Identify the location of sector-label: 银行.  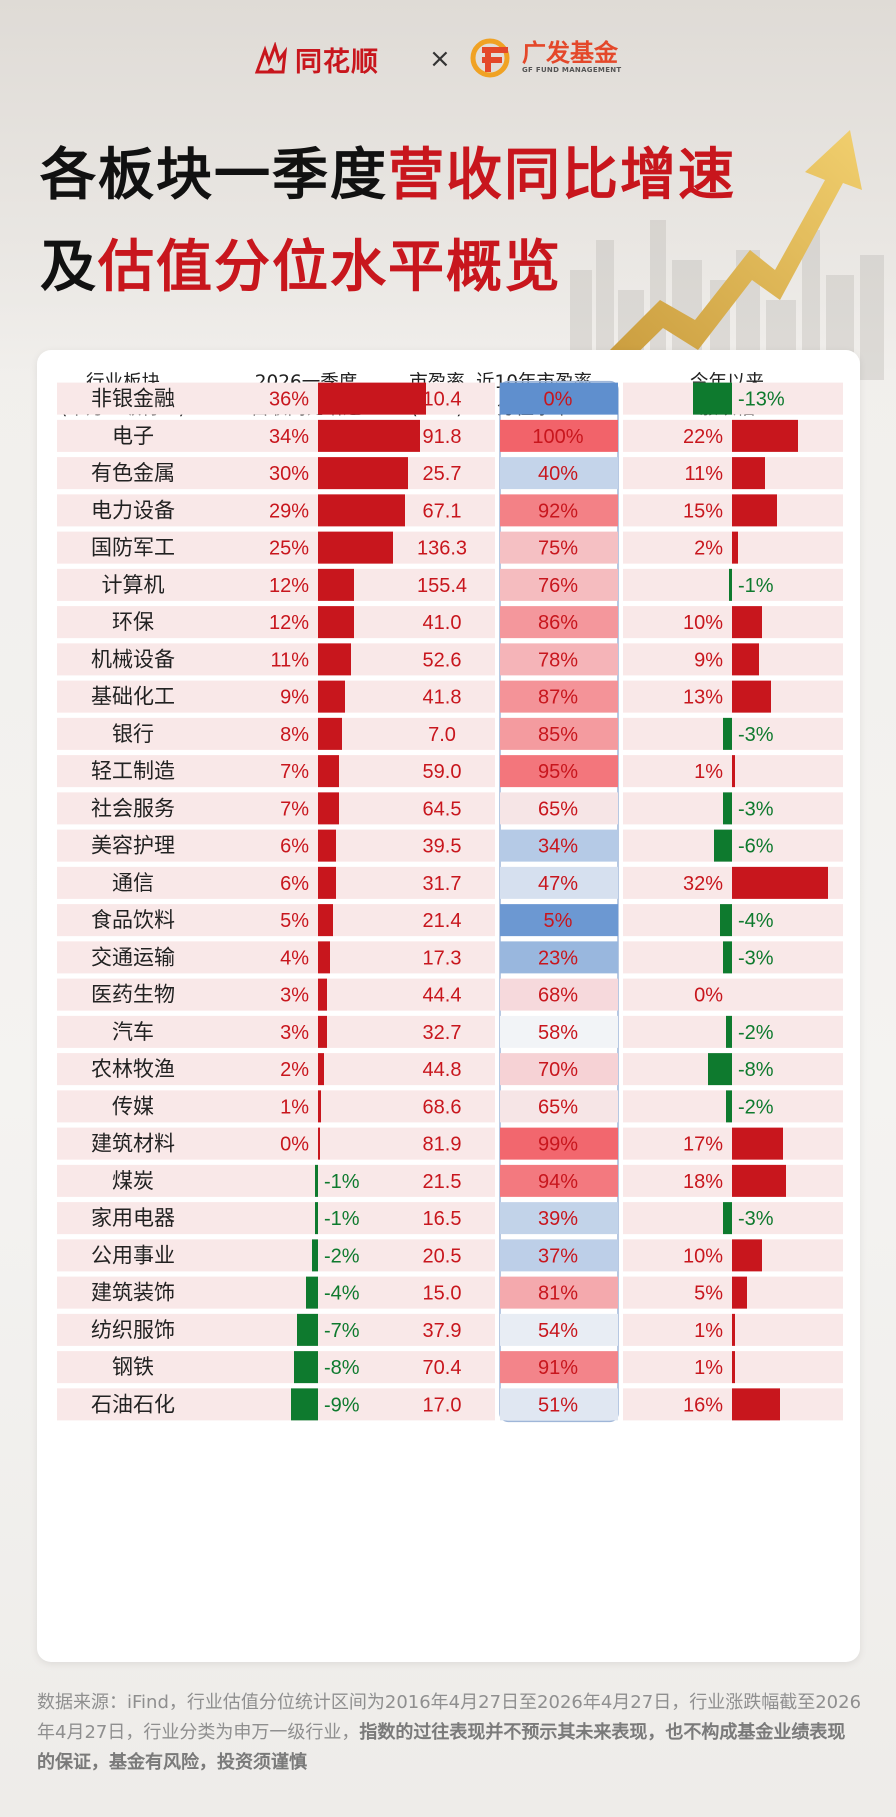
(133, 734).